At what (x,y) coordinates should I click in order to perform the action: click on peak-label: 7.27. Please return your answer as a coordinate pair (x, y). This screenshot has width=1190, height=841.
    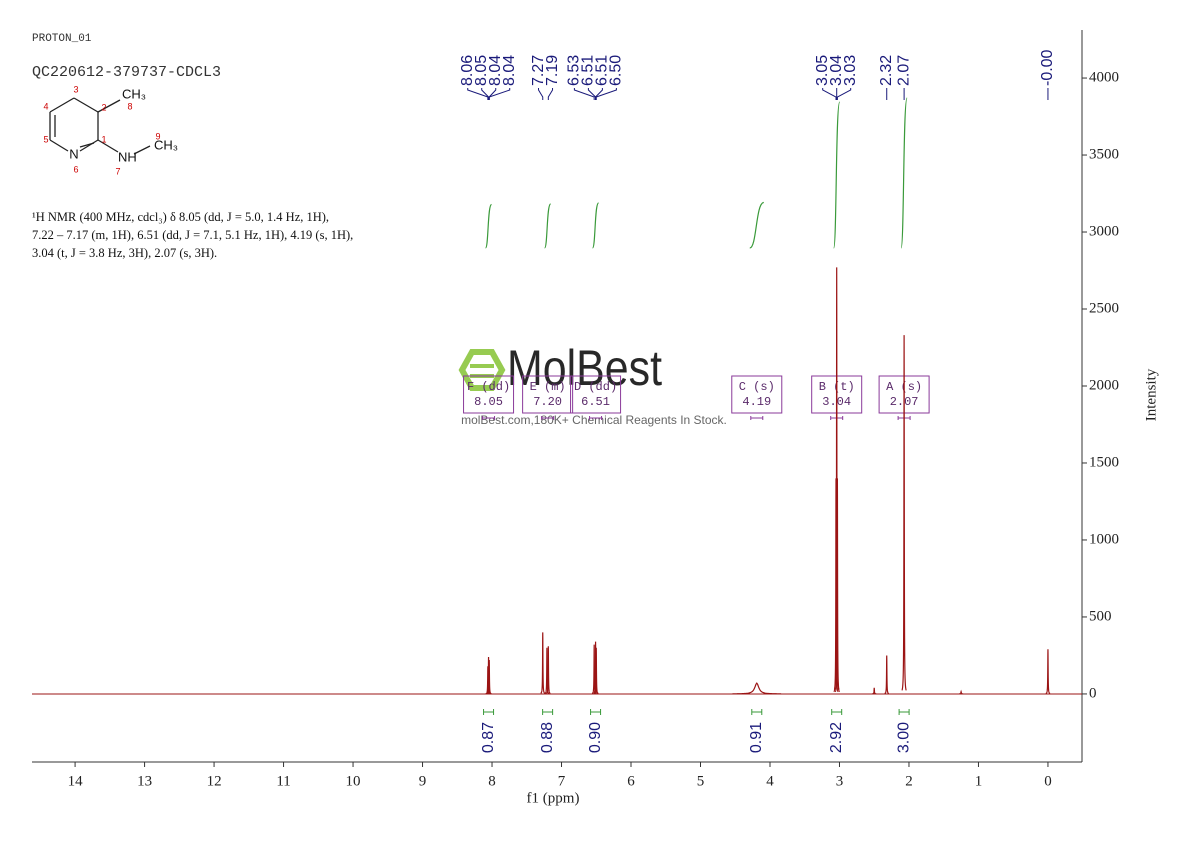
    Looking at the image, I should click on (538, 70).